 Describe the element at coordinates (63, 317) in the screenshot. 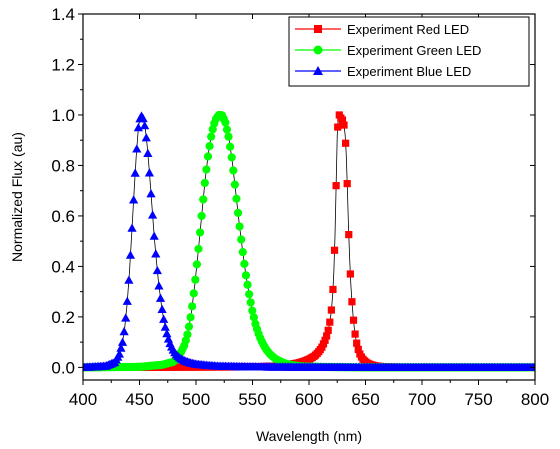

I see `y-tick-label: 0.2` at that location.